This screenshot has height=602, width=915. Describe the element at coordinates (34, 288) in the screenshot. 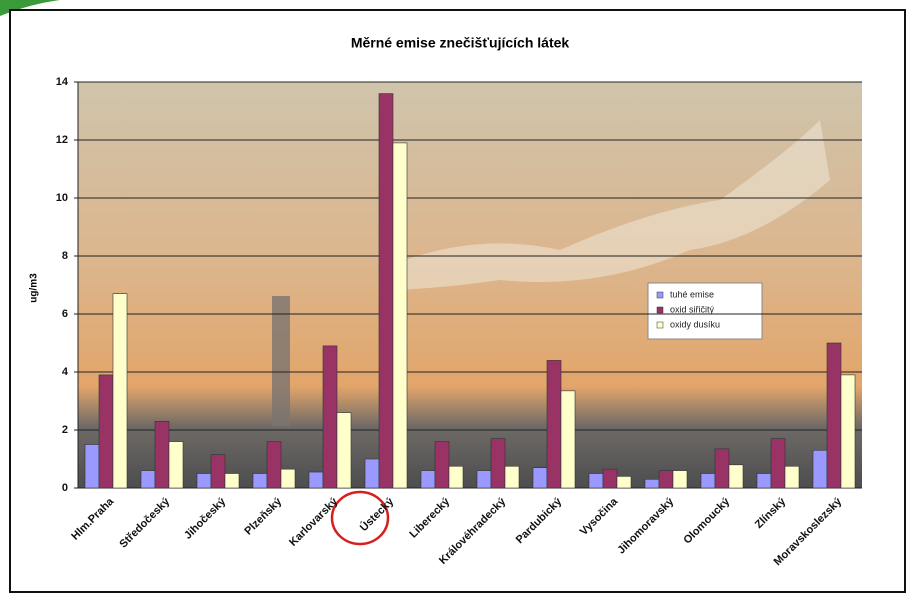

I see `y-axis-label: ug/m3` at that location.